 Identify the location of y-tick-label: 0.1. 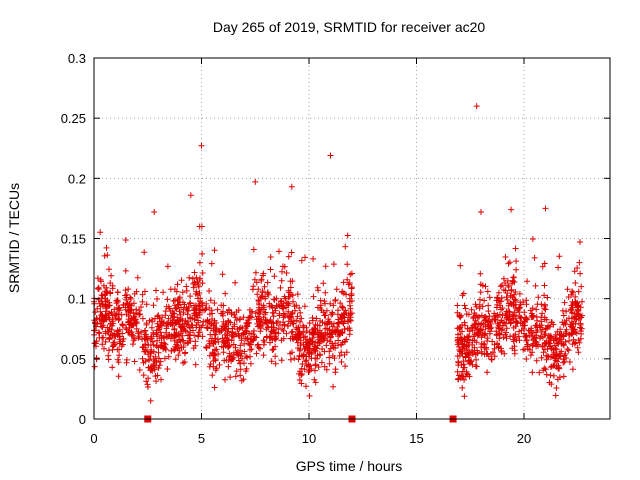
(77, 299).